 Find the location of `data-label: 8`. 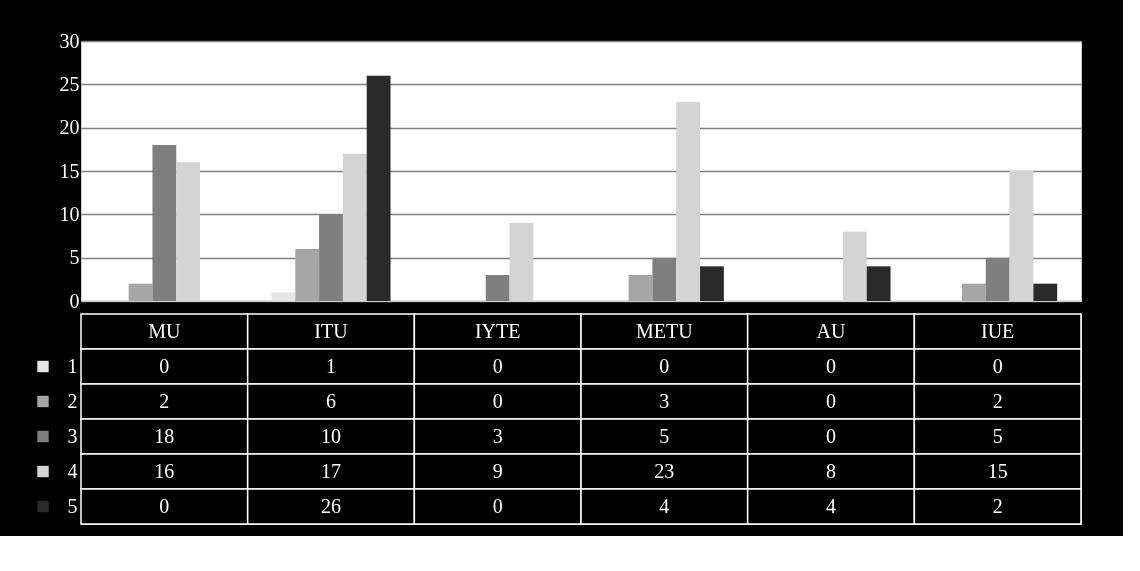

data-label: 8 is located at coordinates (831, 470).